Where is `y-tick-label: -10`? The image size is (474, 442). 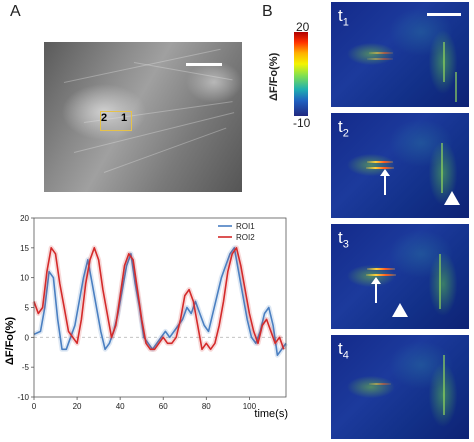 y-tick-label: -10 is located at coordinates (23, 397).